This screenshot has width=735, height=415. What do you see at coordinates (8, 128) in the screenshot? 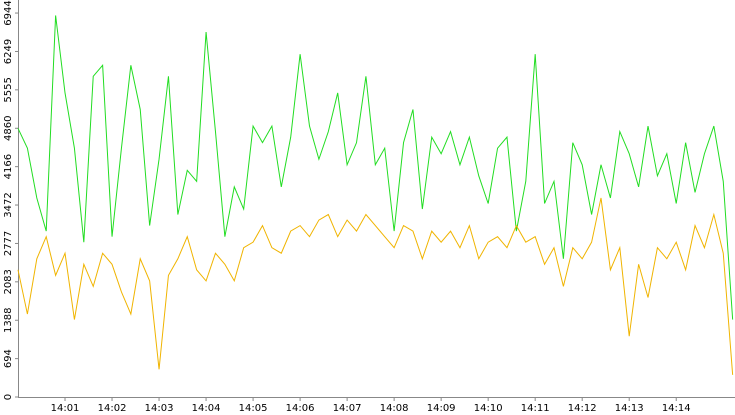
I see `y-tick-label: 4860` at bounding box center [8, 128].